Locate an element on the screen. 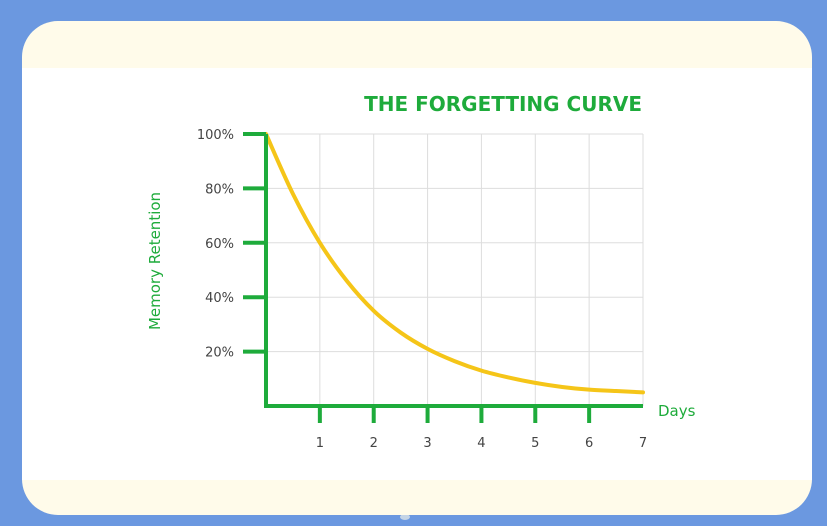  x-tick-label: 2 is located at coordinates (374, 443).